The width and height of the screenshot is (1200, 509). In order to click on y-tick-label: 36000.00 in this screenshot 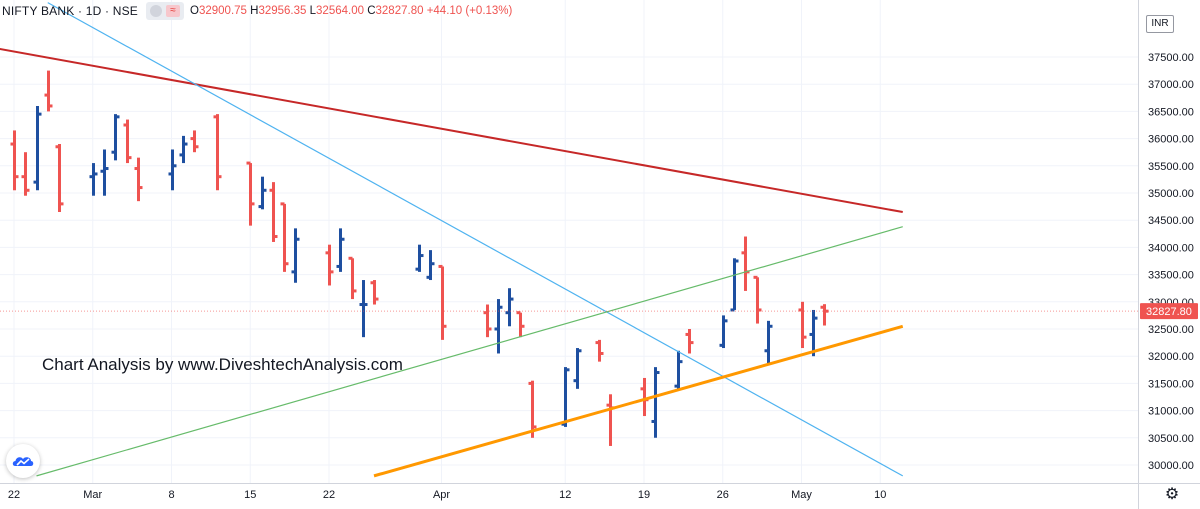, I will do `click(1171, 140)`.